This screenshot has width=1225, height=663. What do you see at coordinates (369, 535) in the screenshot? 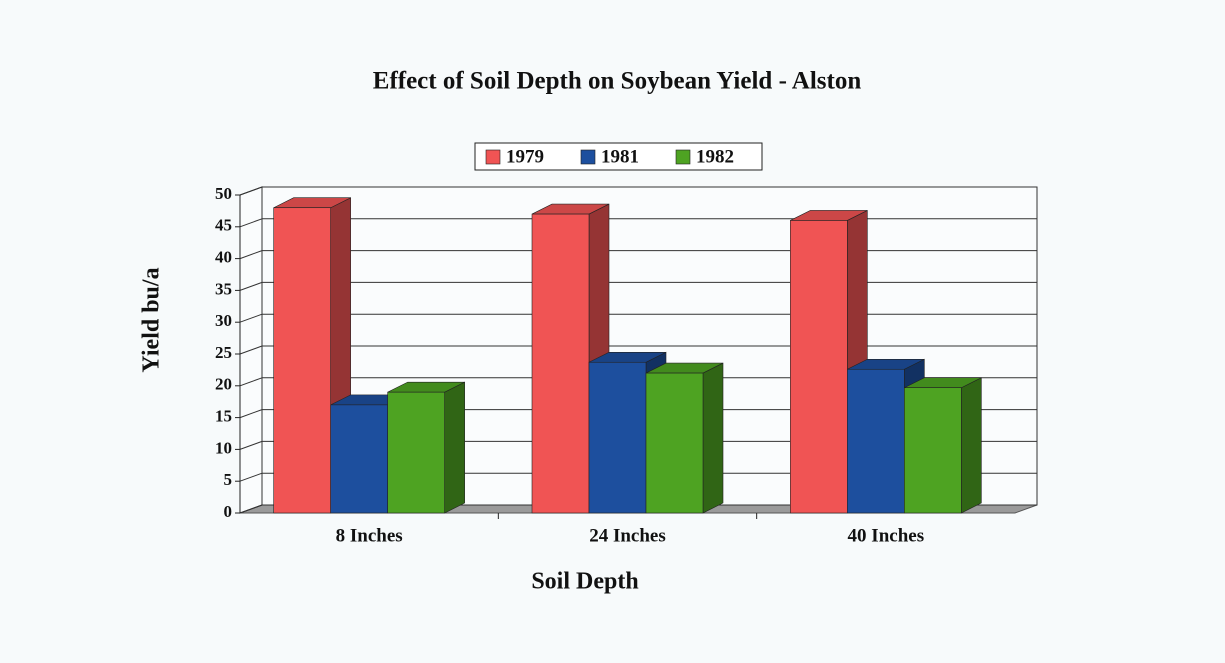
I see `x-tick-label: 8 Inches` at bounding box center [369, 535].